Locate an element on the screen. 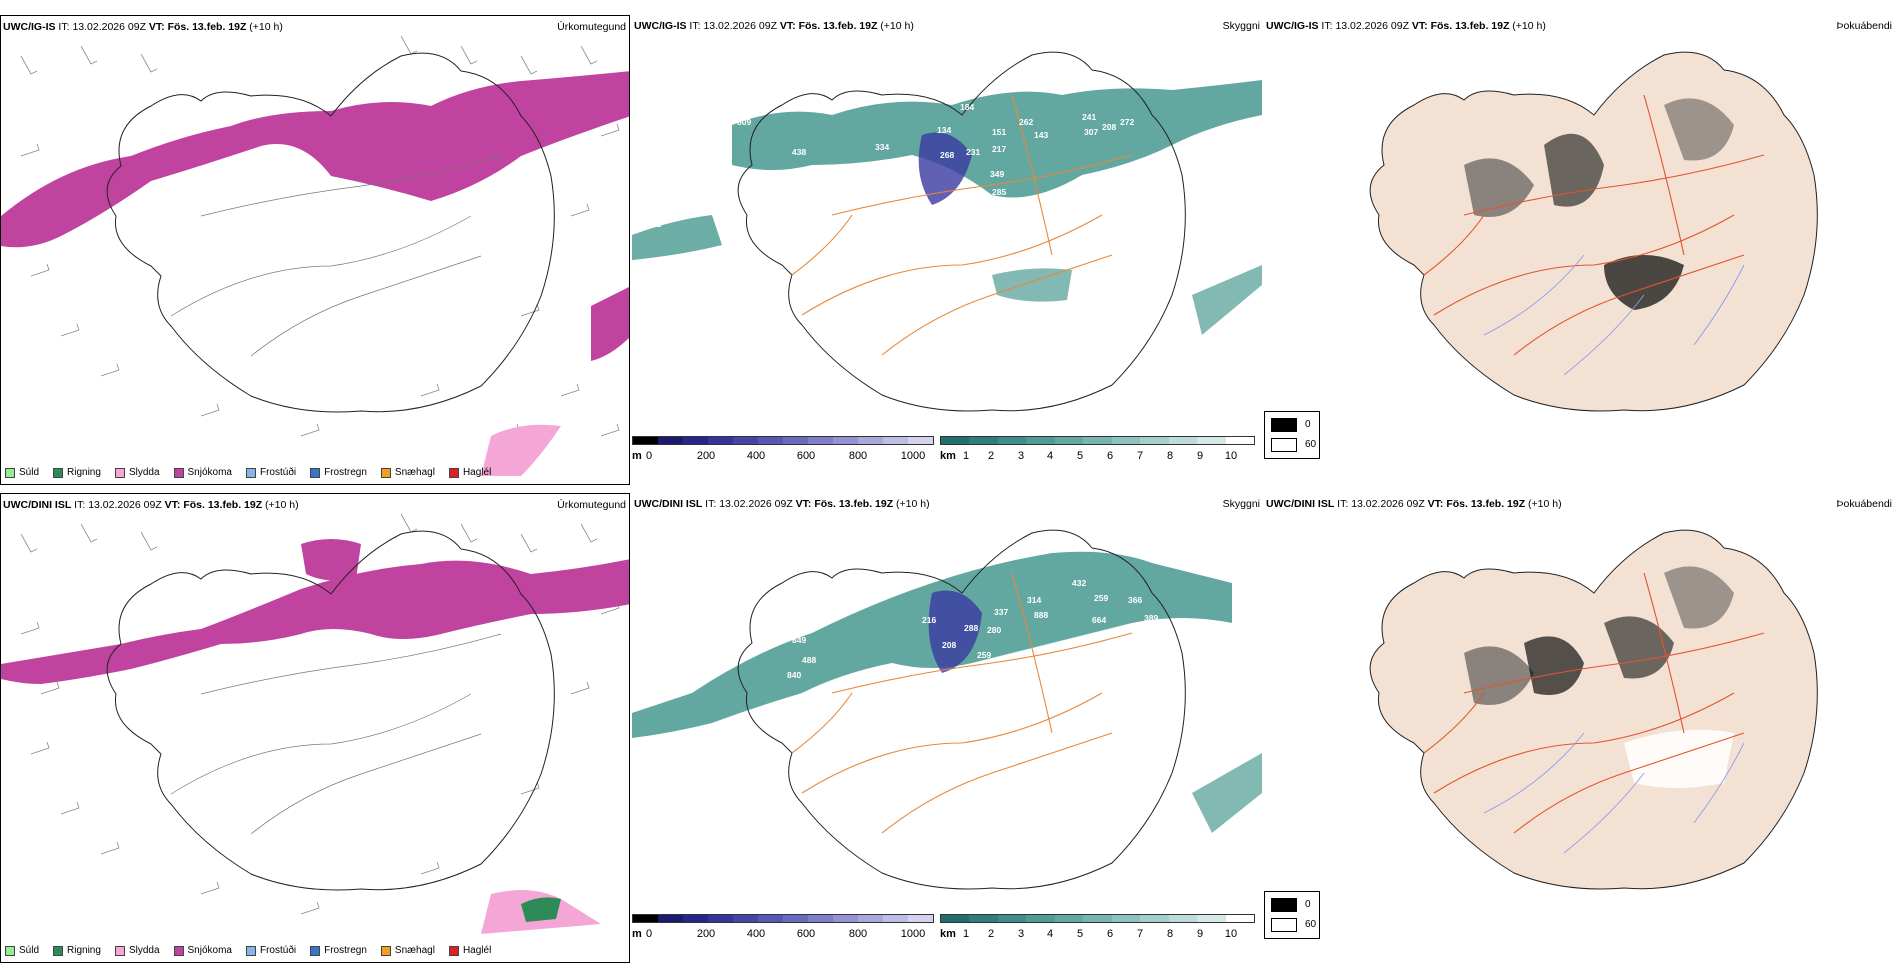  wind-barbs is located at coordinates (320, 714).